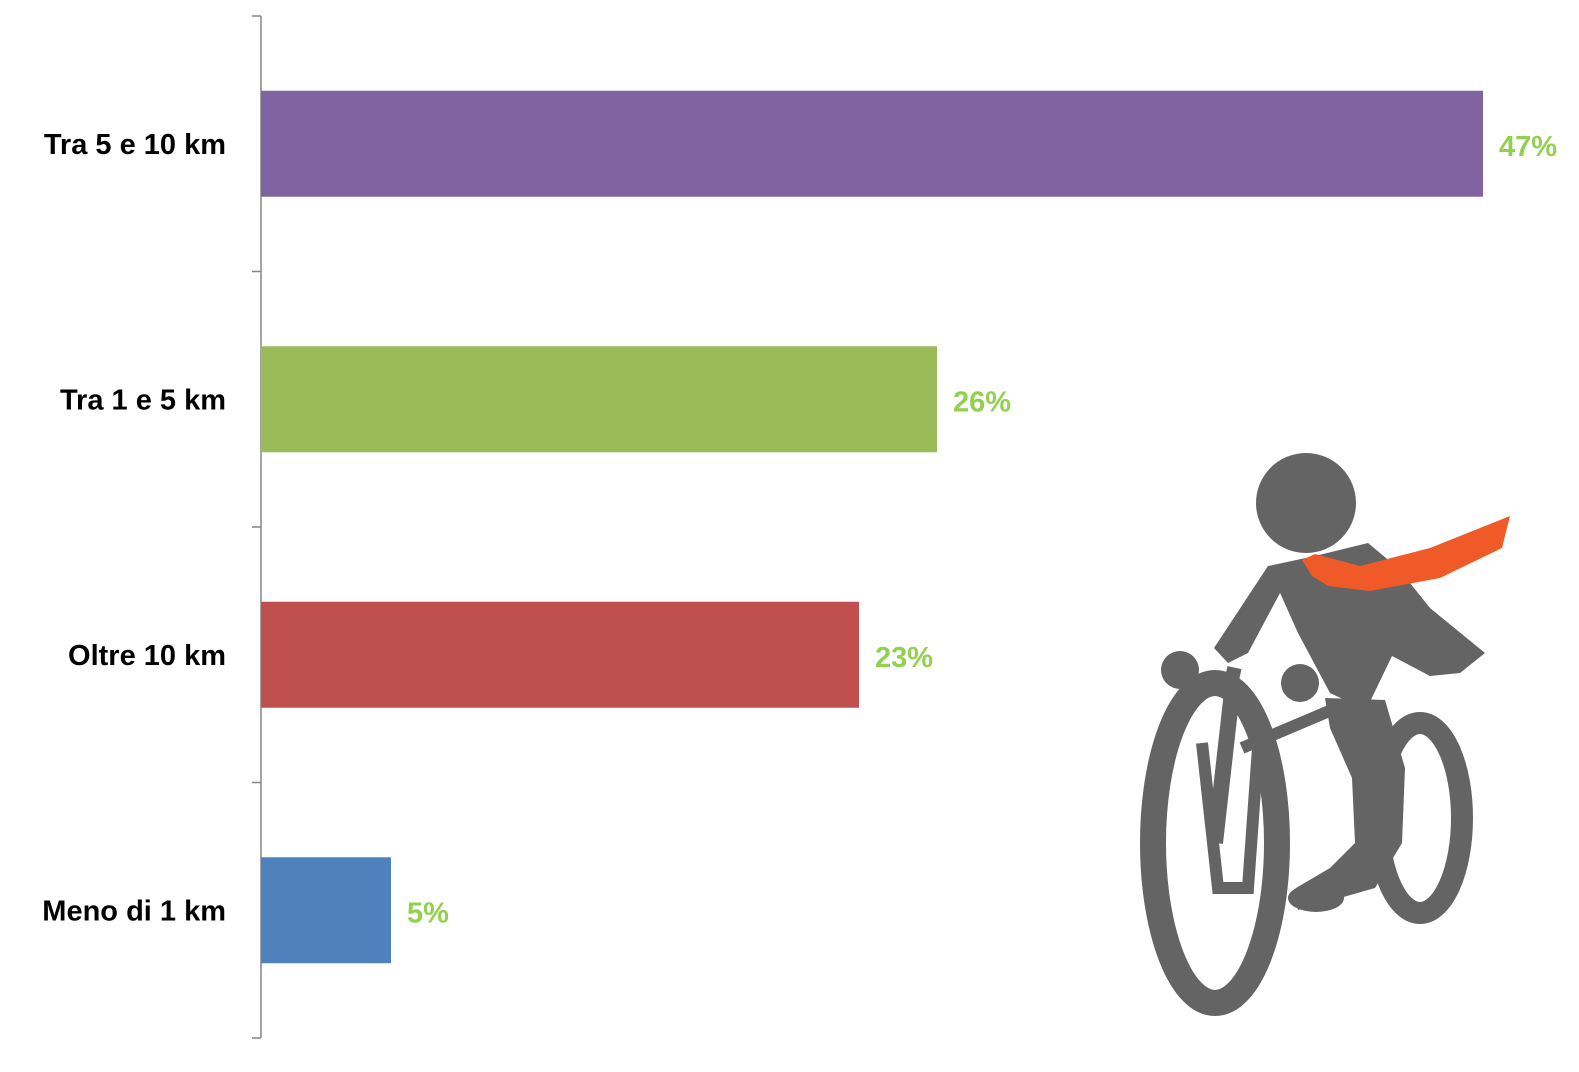  I want to click on rider-head, so click(1306, 503).